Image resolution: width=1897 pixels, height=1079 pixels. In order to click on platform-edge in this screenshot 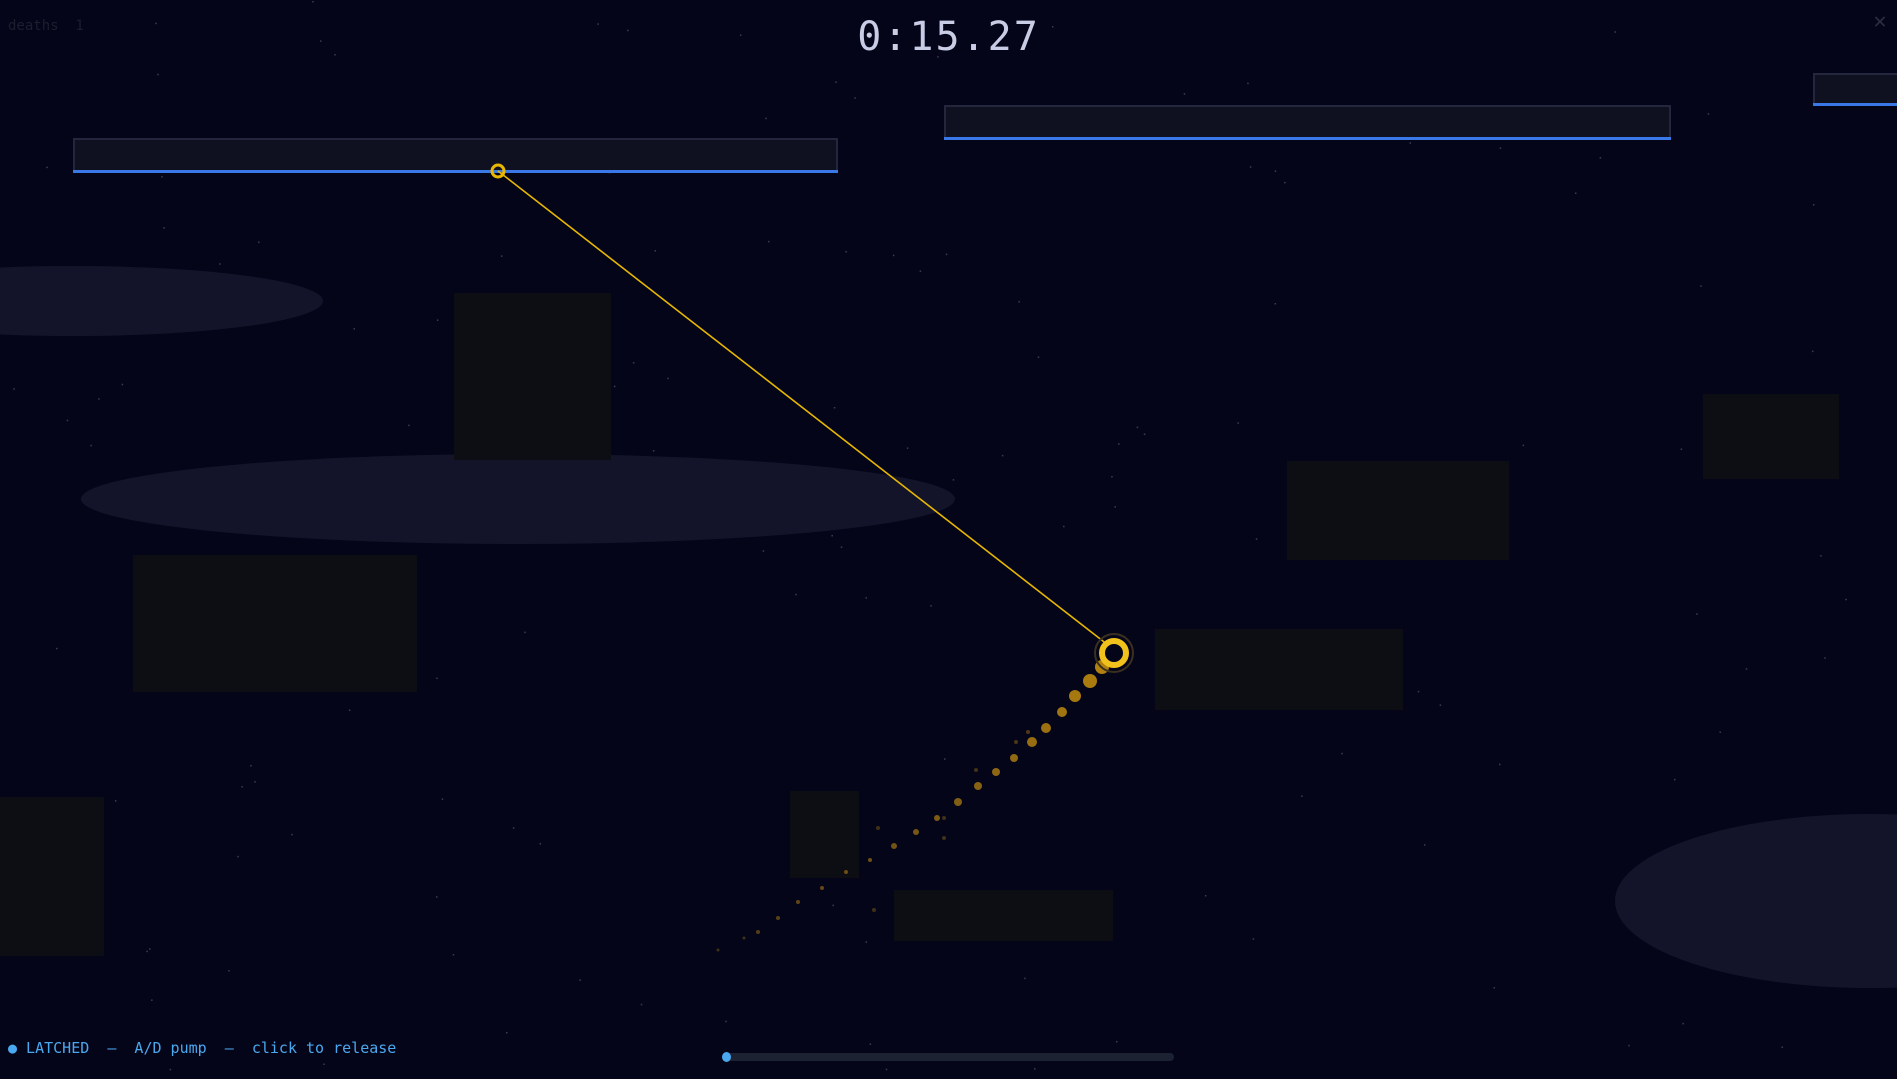, I will do `click(455, 171)`.